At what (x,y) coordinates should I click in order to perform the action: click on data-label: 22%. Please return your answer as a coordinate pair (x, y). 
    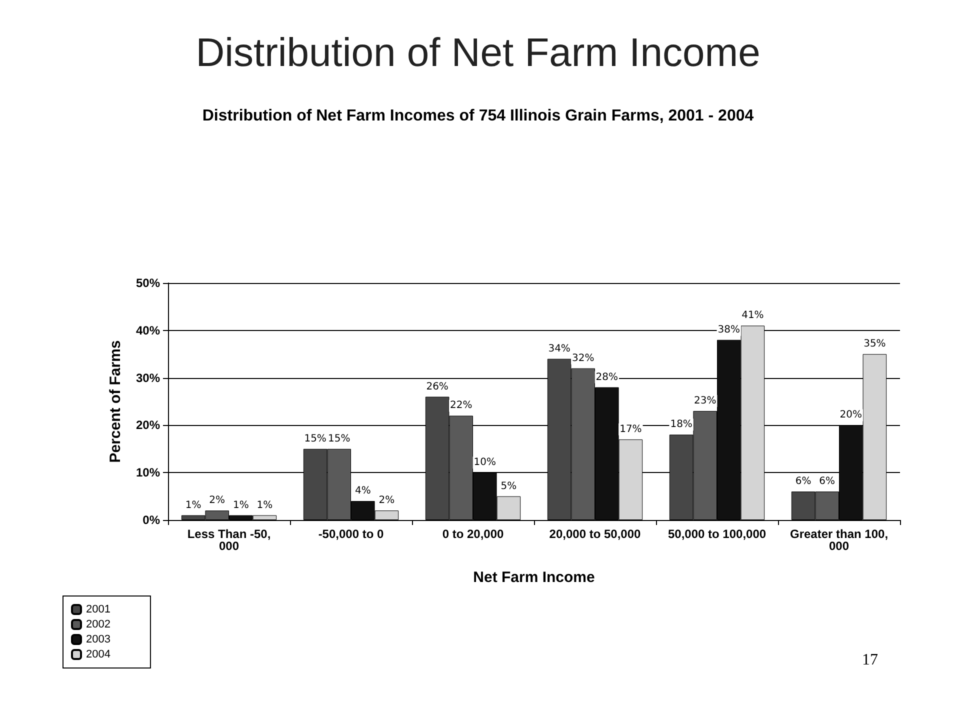
    Looking at the image, I should click on (461, 406).